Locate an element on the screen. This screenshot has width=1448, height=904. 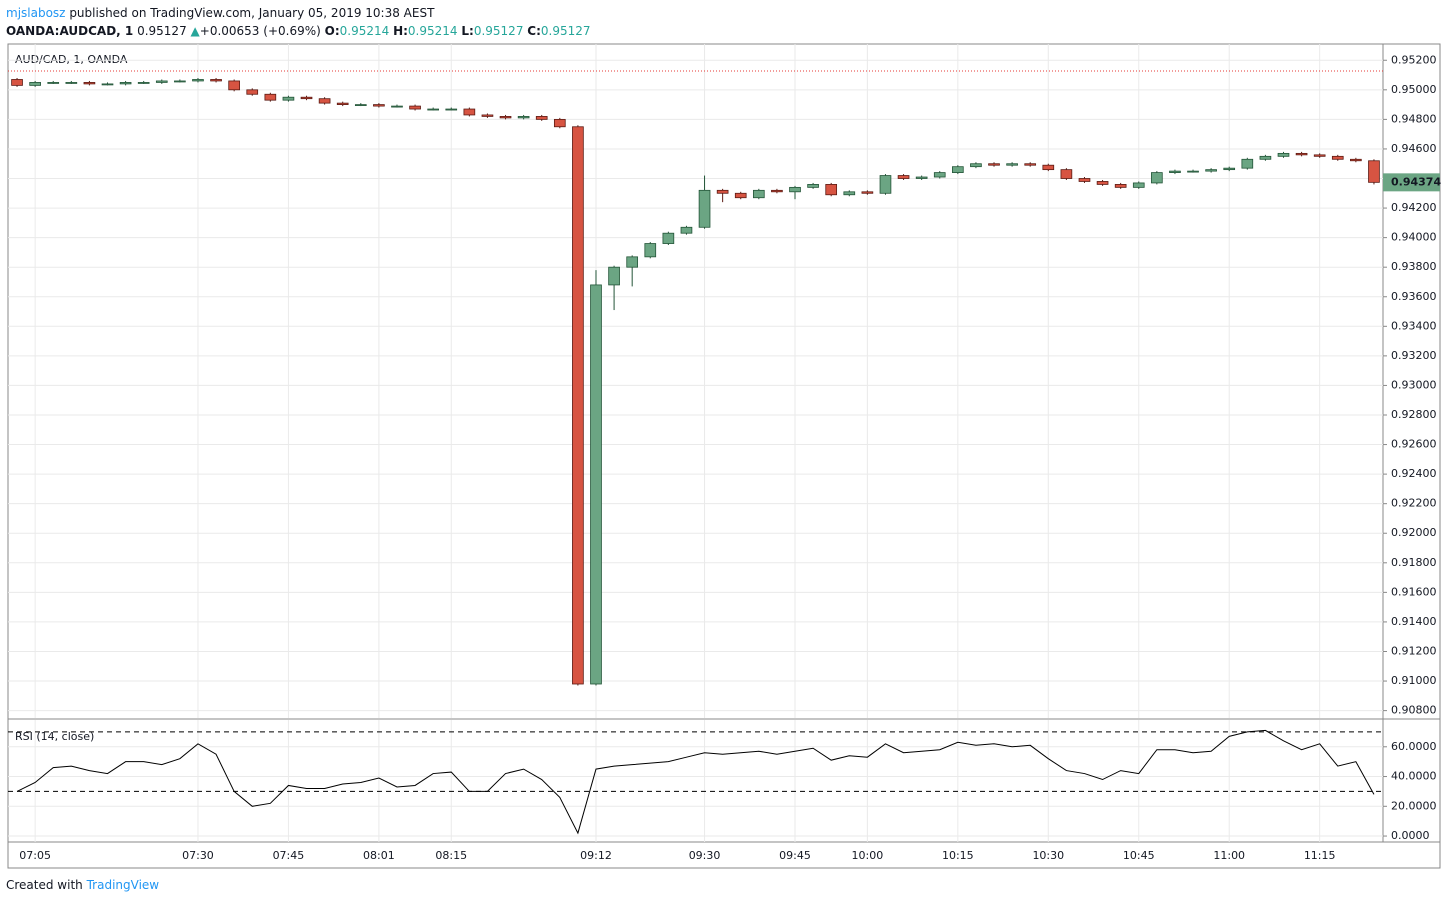
footer: Created with TradingView is located at coordinates (82, 885).